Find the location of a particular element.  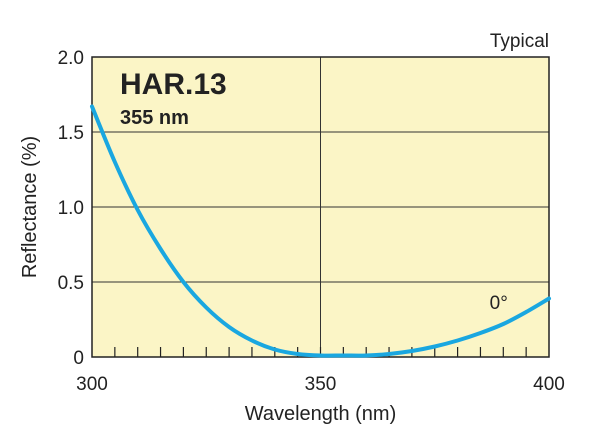

x-tick-label: 400 is located at coordinates (549, 384).